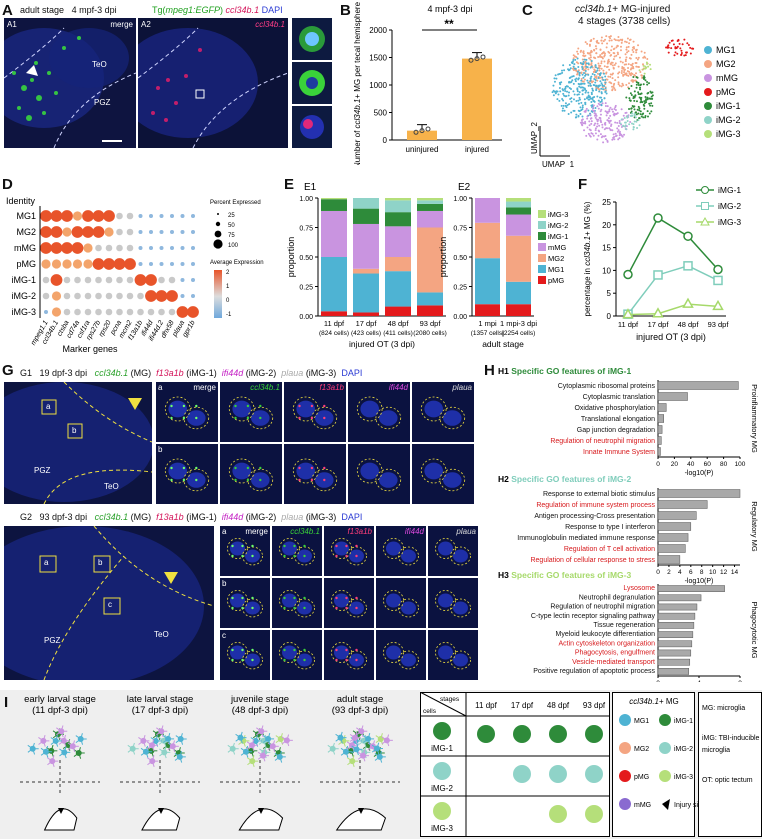 This screenshot has width=762, height=839. What do you see at coordinates (442, 771) in the screenshot?
I see `row-cell-icon` at bounding box center [442, 771].